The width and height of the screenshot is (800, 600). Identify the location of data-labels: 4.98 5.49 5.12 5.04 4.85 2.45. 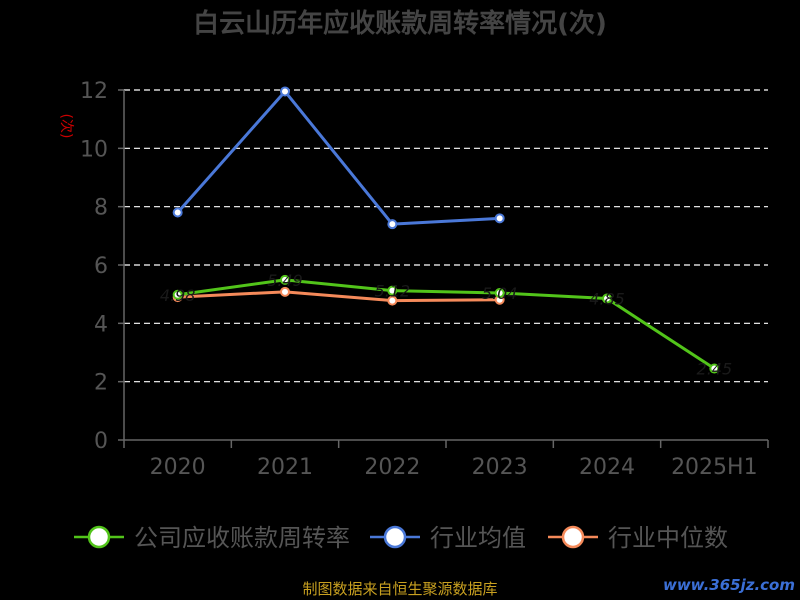
(446, 325).